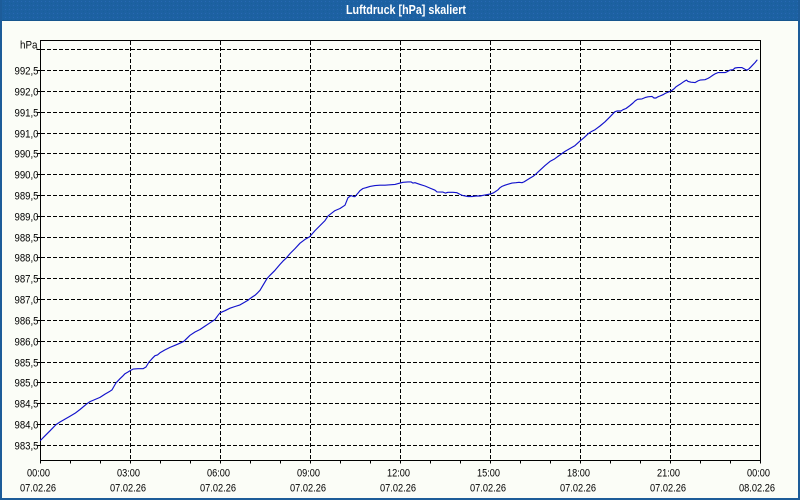 The width and height of the screenshot is (800, 500). What do you see at coordinates (27, 196) in the screenshot?
I see `svg-text: 989,5` at bounding box center [27, 196].